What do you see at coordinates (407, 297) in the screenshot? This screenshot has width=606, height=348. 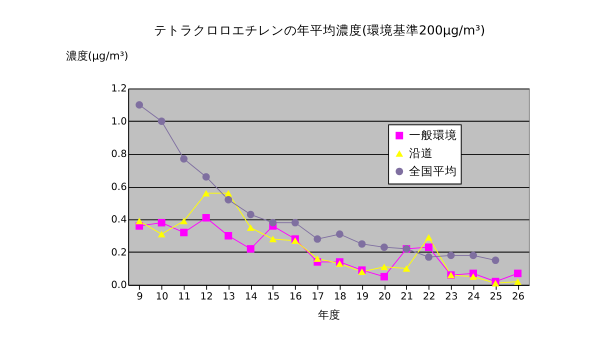 I see `x-tick-label: 21` at bounding box center [407, 297].